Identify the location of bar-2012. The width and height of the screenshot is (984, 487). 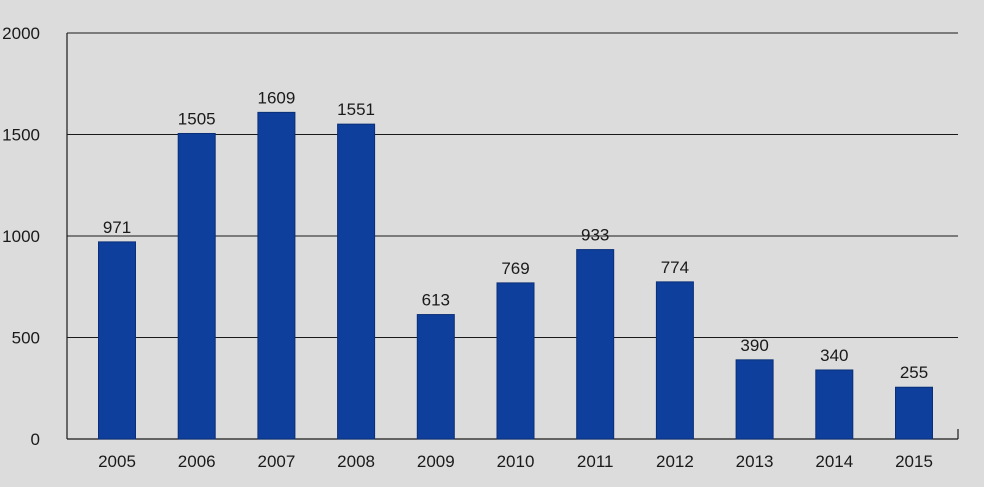
(674, 360).